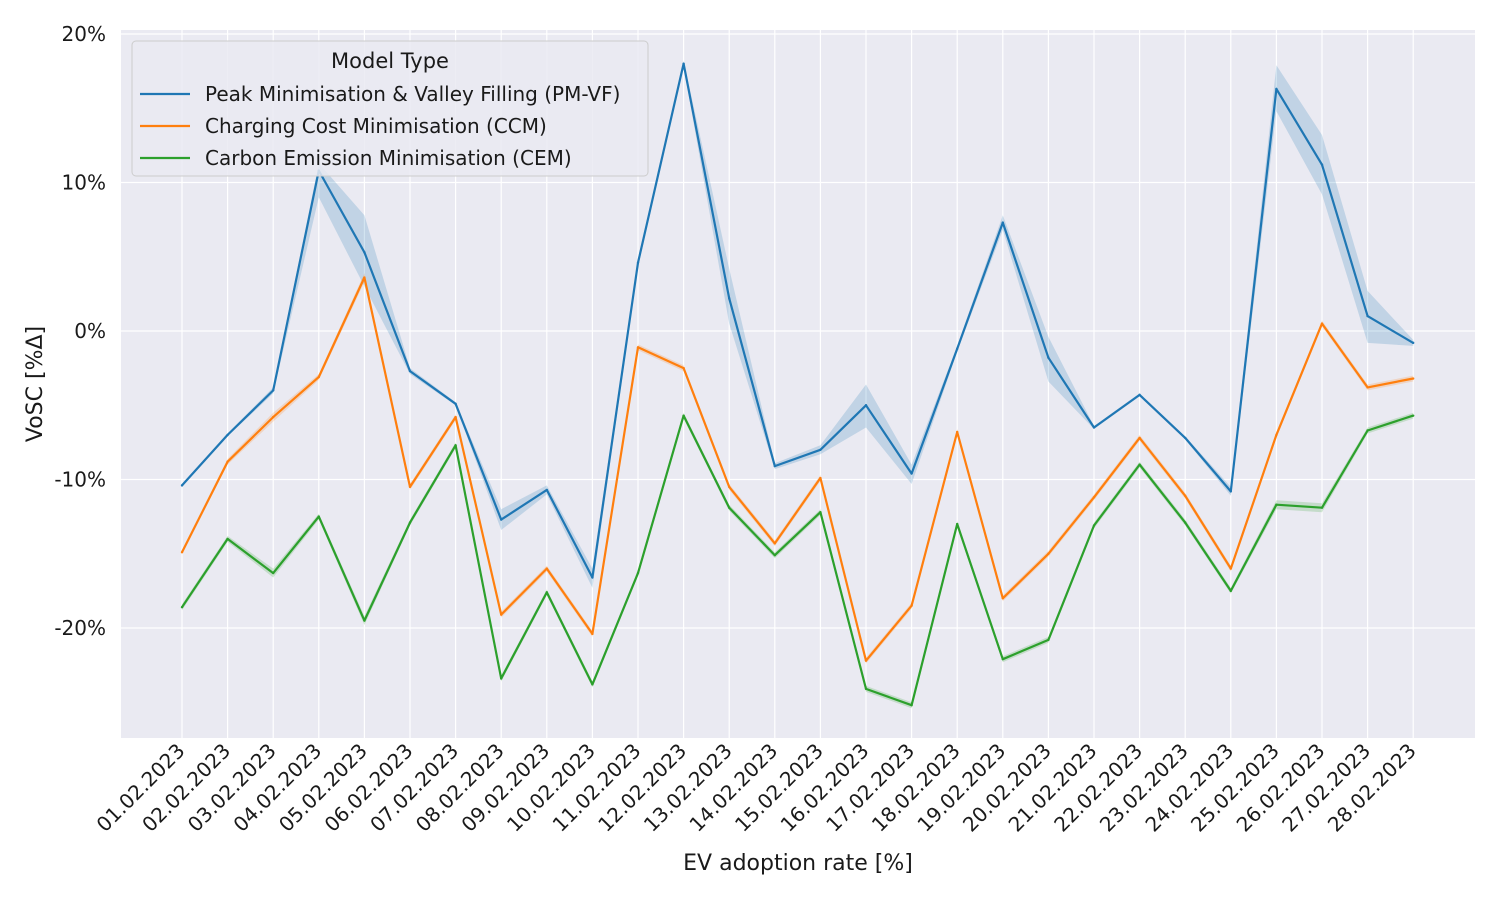  What do you see at coordinates (390, 61) in the screenshot?
I see `legend-title: Model Type` at bounding box center [390, 61].